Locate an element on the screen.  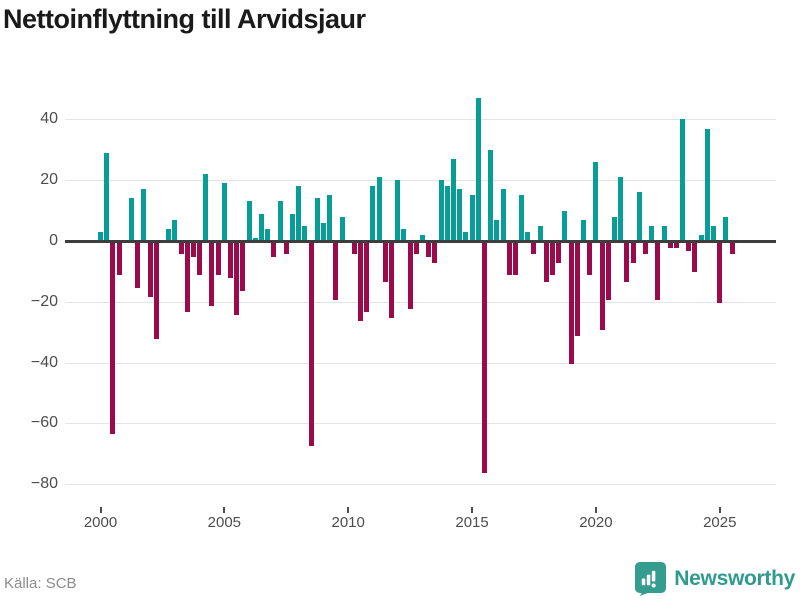
bar-2005Q2 is located at coordinates (231, 260).